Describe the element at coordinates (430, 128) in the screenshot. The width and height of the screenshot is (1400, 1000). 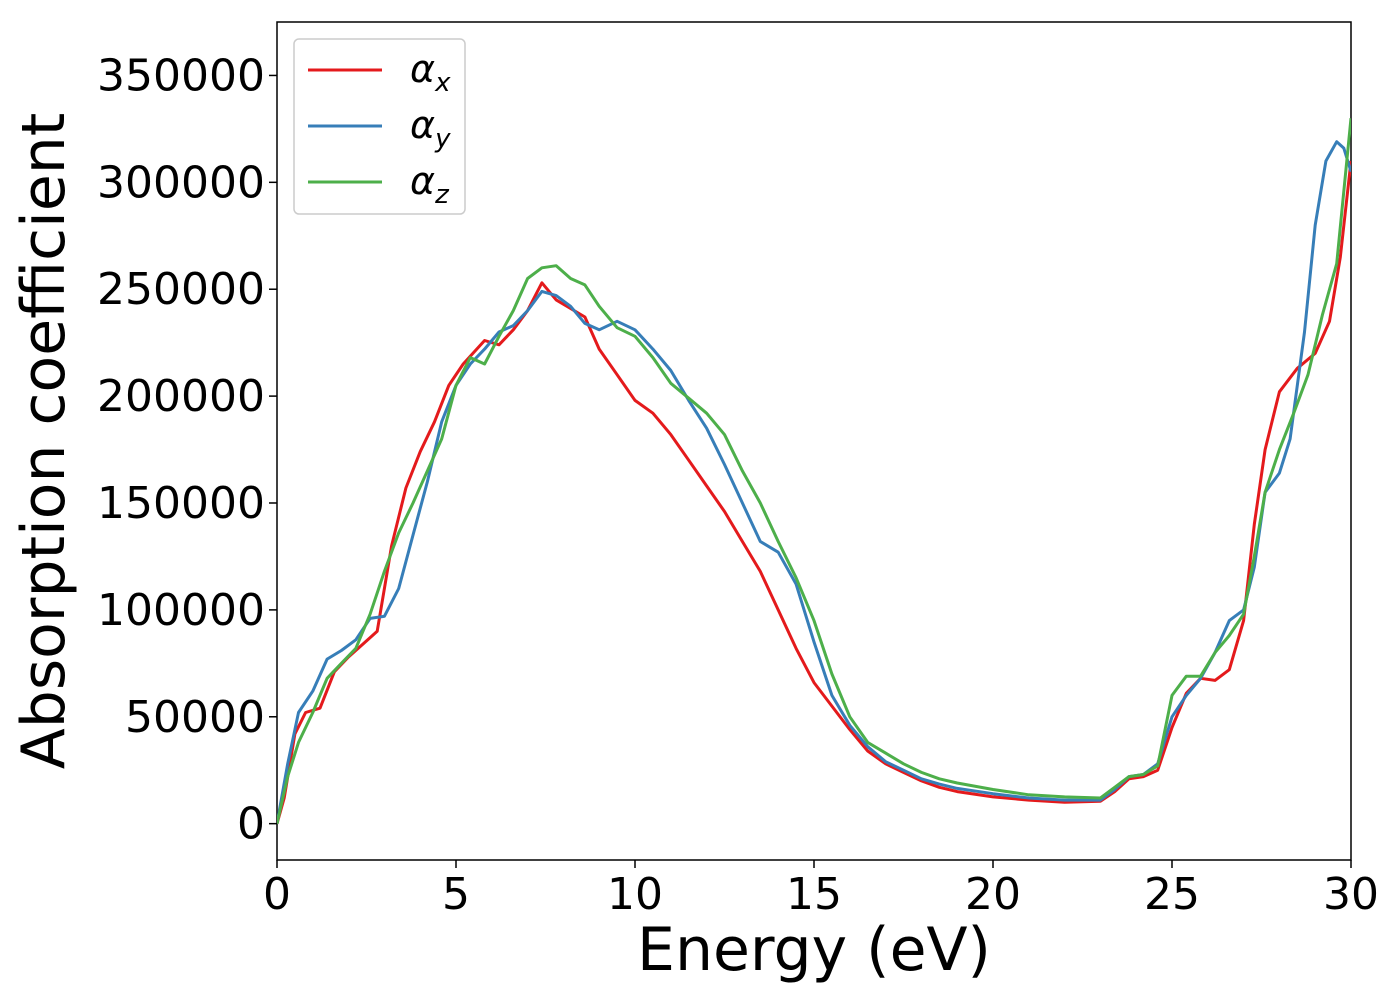
I see `legend-label-alpha-y: αy` at that location.